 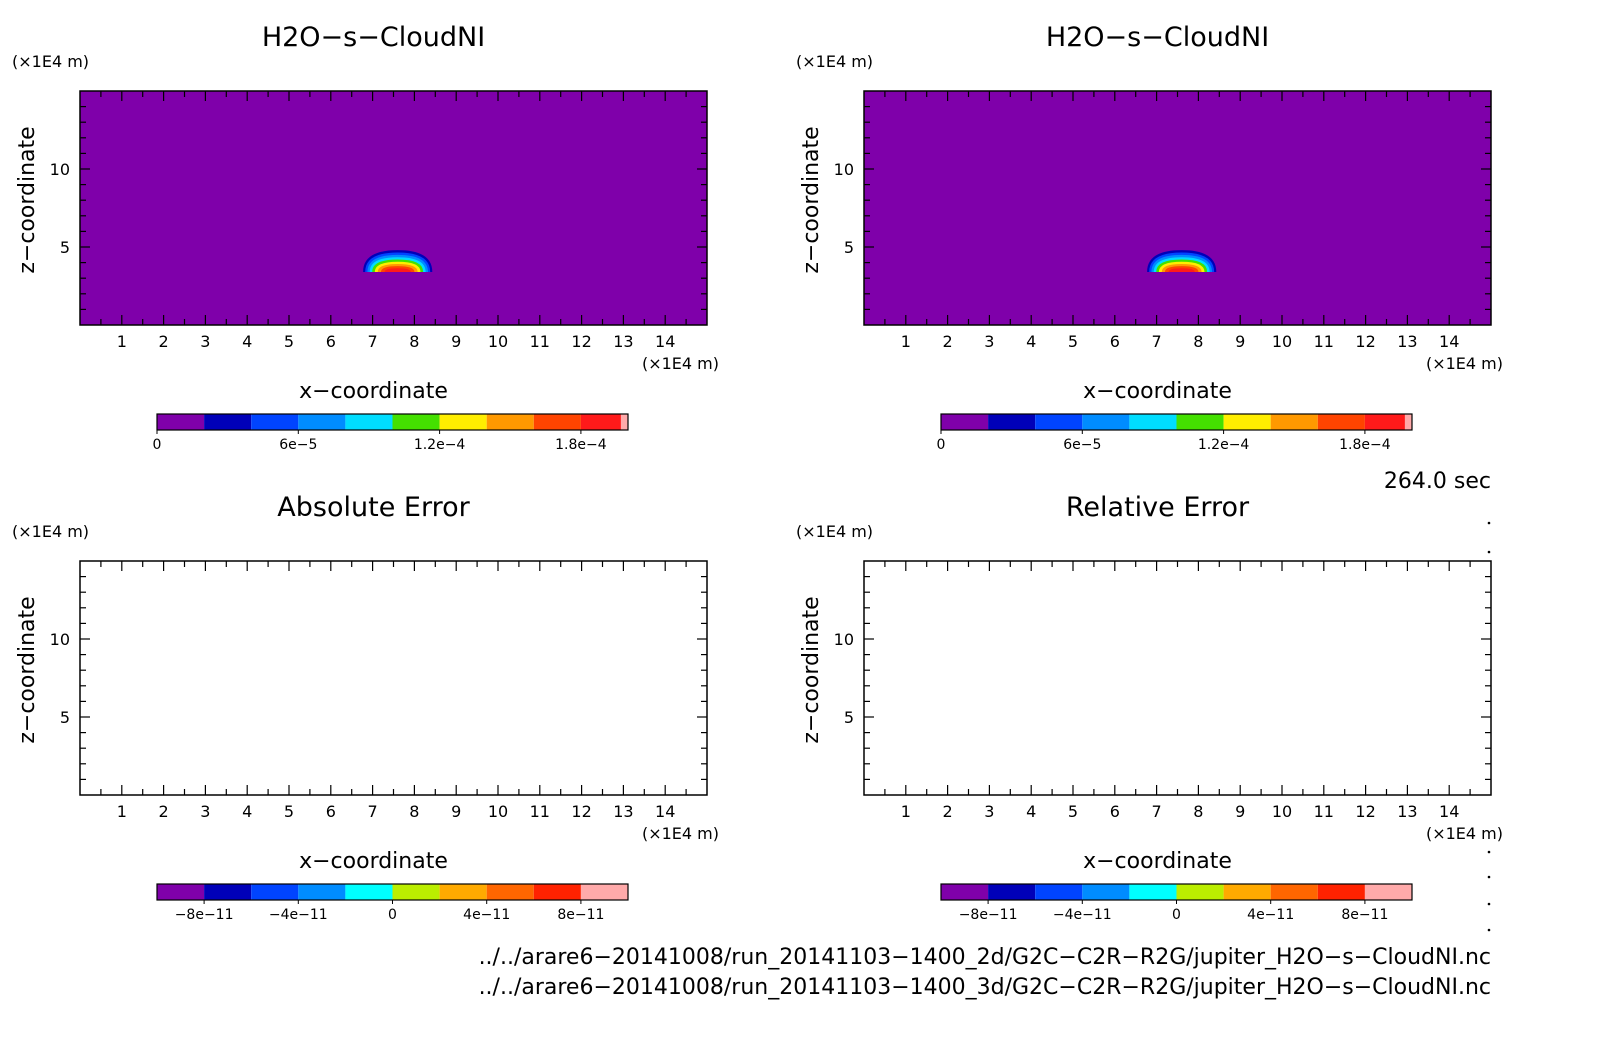 What do you see at coordinates (1158, 507) in the screenshot?
I see `panel-title: Relative Error` at bounding box center [1158, 507].